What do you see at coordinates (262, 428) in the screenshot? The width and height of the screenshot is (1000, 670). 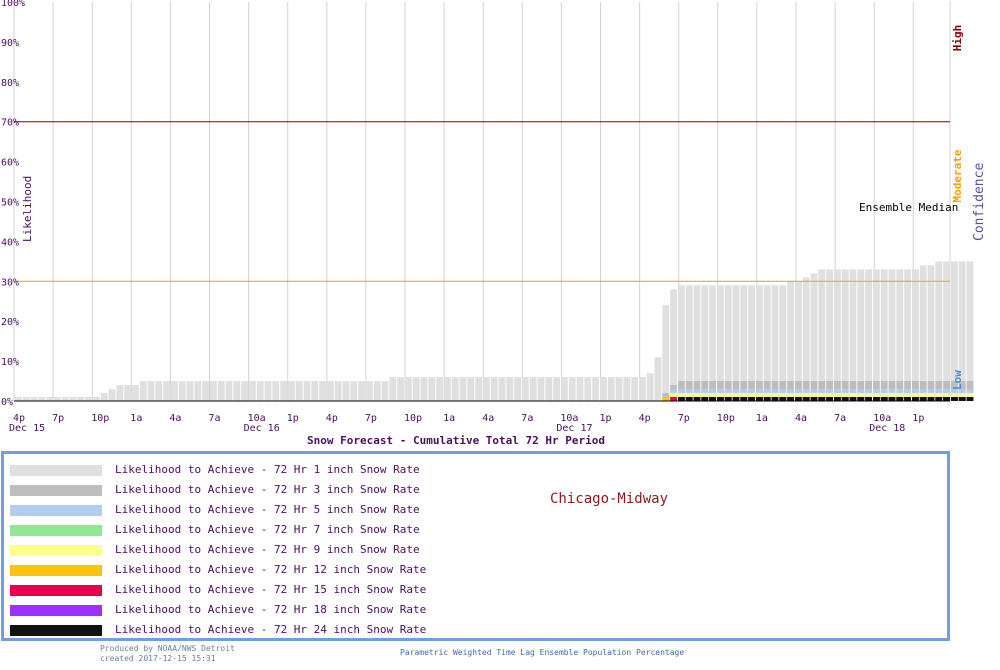 I see `date-label: Dec 16` at bounding box center [262, 428].